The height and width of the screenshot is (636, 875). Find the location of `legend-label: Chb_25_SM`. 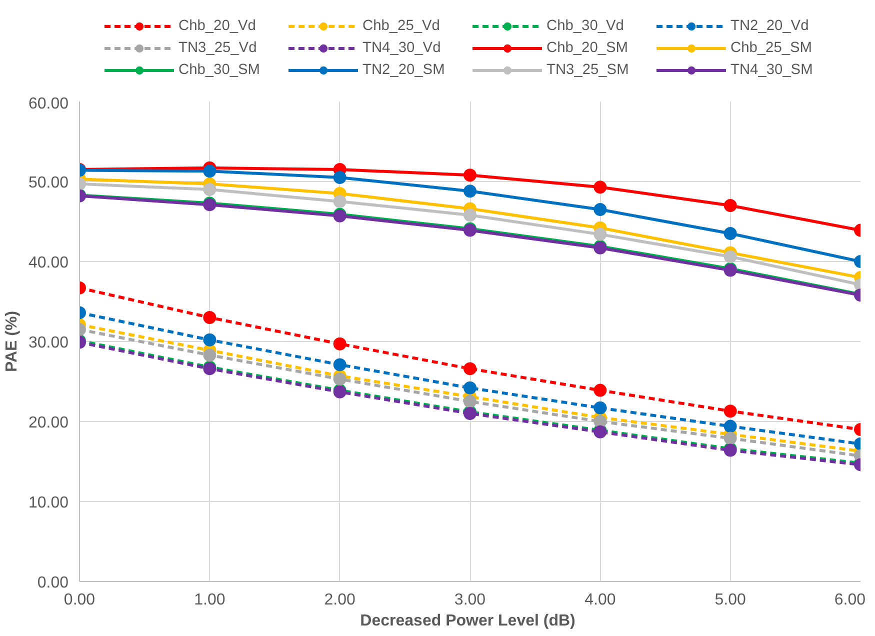

legend-label: Chb_25_SM is located at coordinates (771, 48).